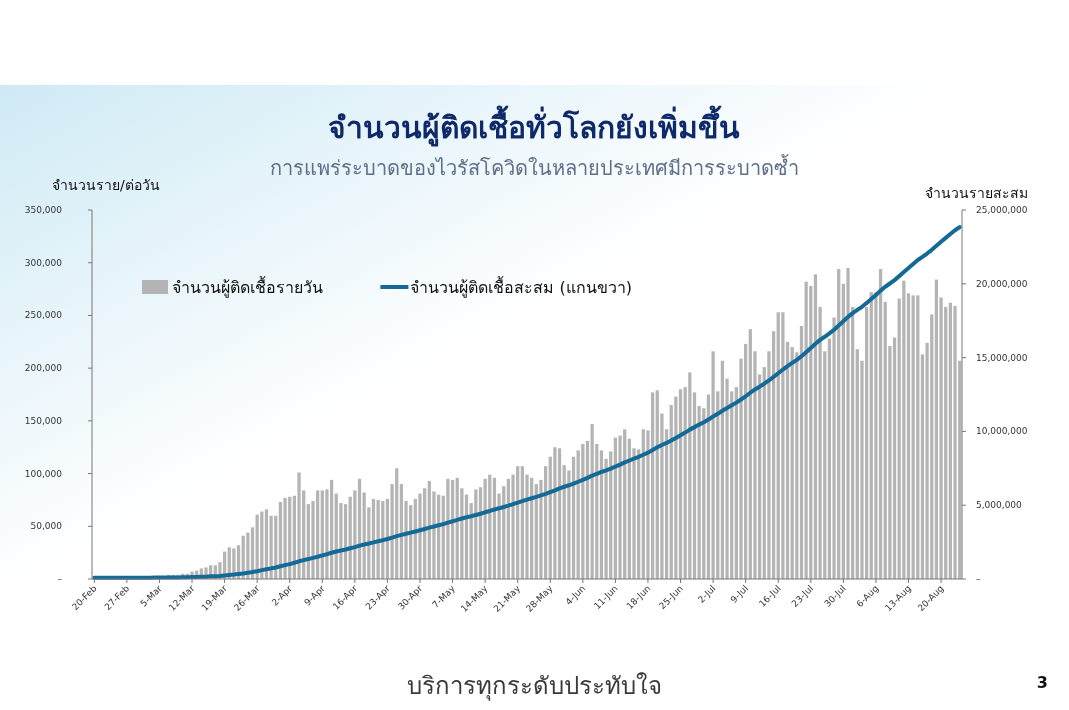 This screenshot has width=1069, height=710. What do you see at coordinates (1002, 283) in the screenshot?
I see `y2-tick-label: 20,000,000` at bounding box center [1002, 283].